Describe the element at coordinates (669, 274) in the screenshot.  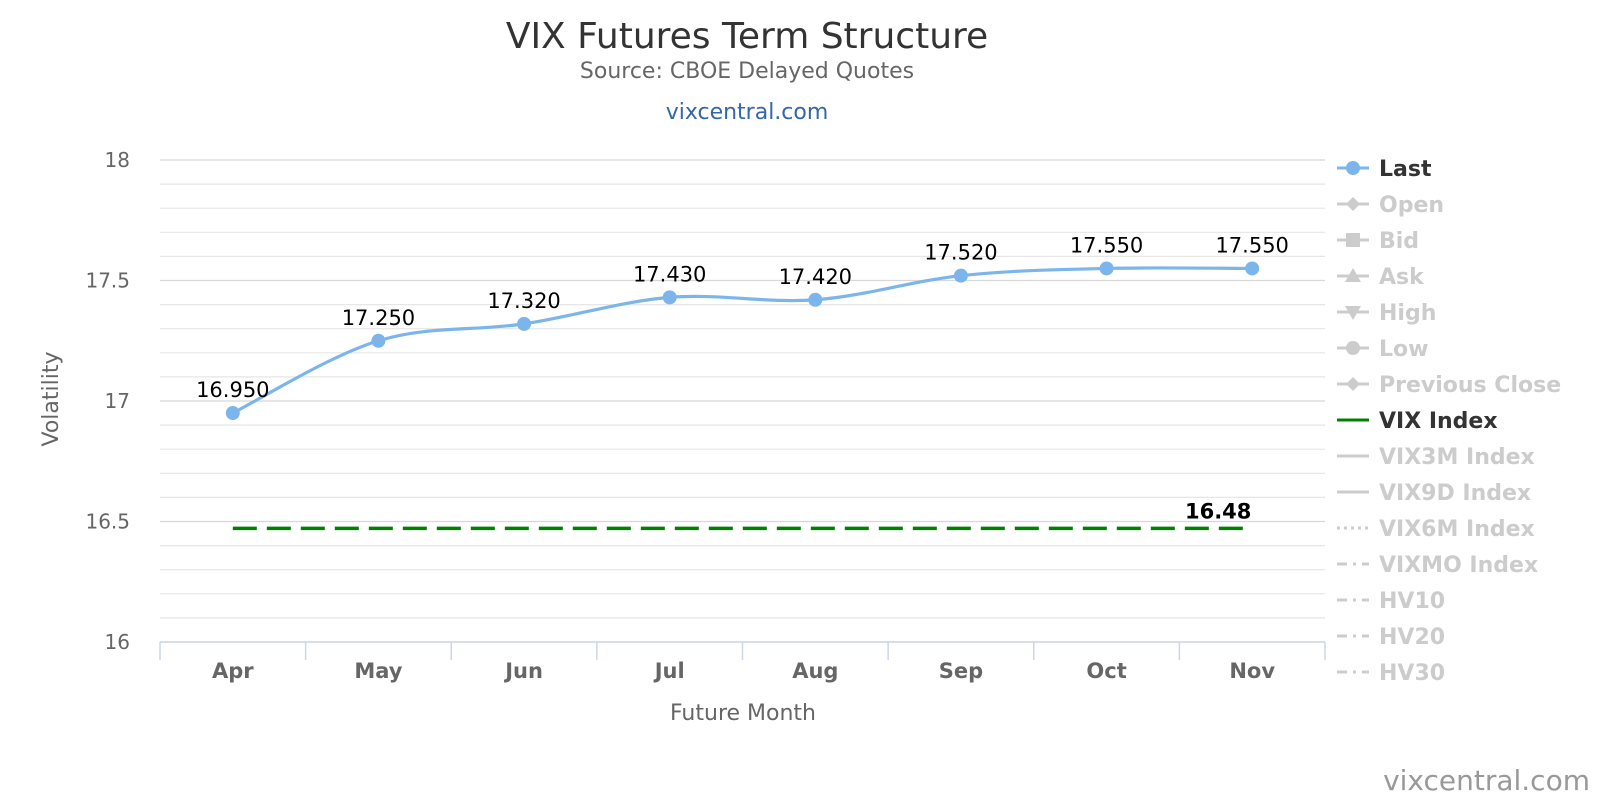
I see `series-last-data-label: 17.430` at that location.